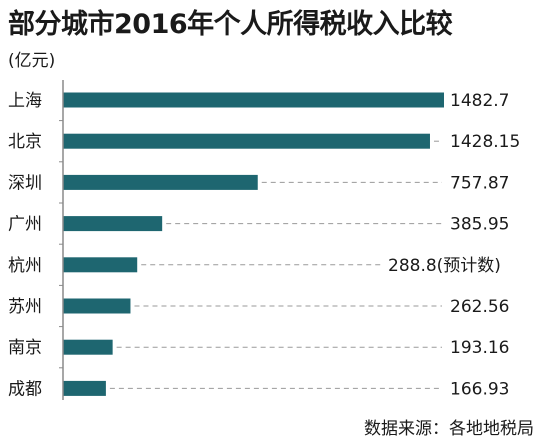  What do you see at coordinates (449, 429) in the screenshot?
I see `data-source: 数据来源：各地地税局` at bounding box center [449, 429].